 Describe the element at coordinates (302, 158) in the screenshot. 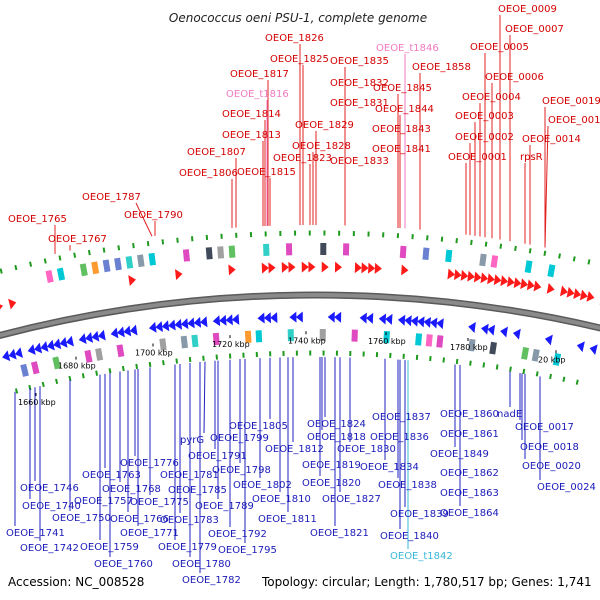

I see `forward-gene-label: OEOE_1823` at that location.